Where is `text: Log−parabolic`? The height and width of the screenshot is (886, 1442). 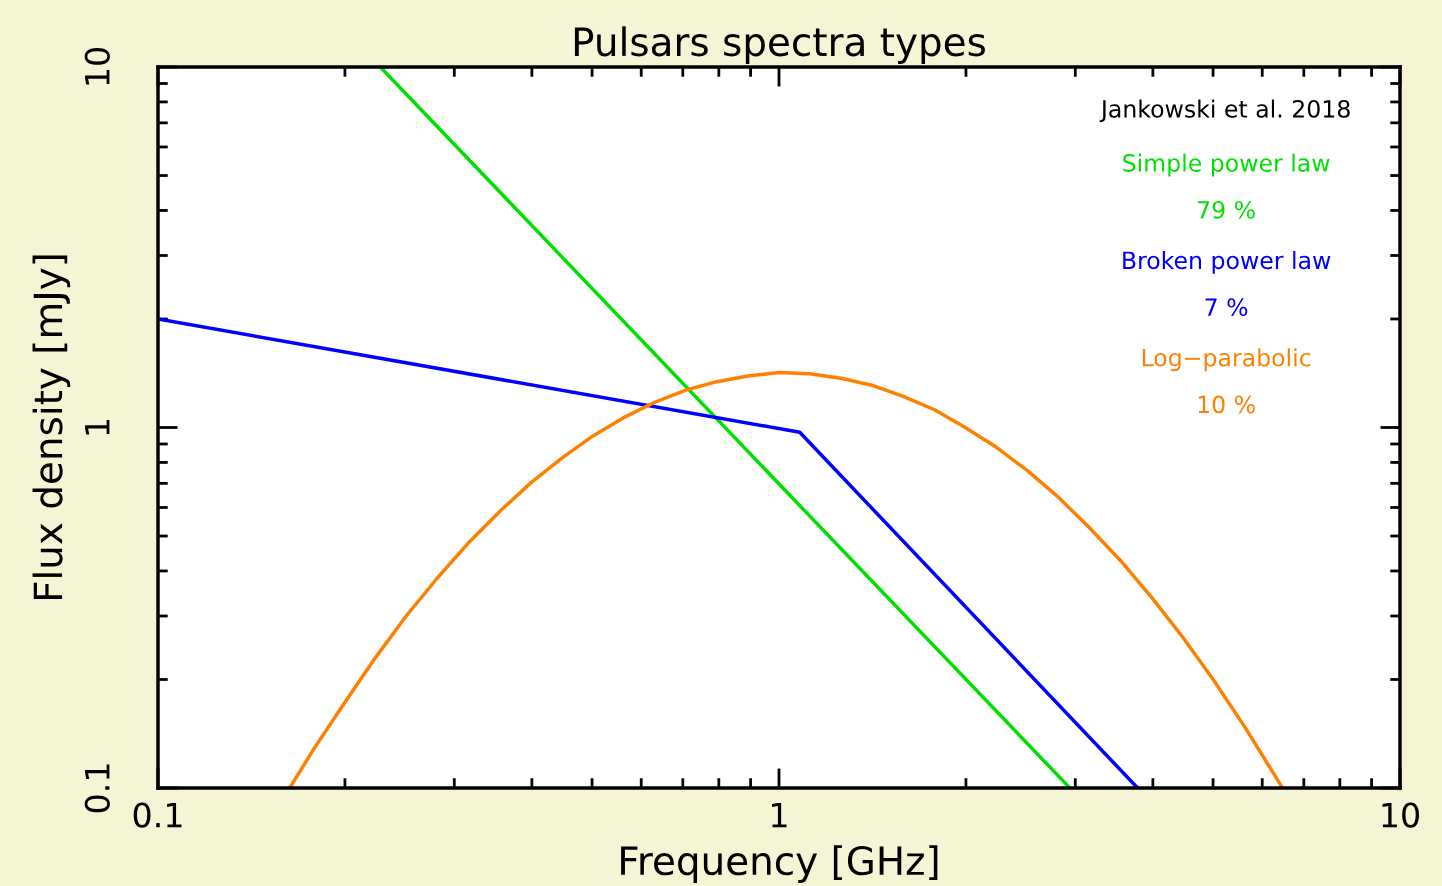 text: Log−parabolic is located at coordinates (1226, 360).